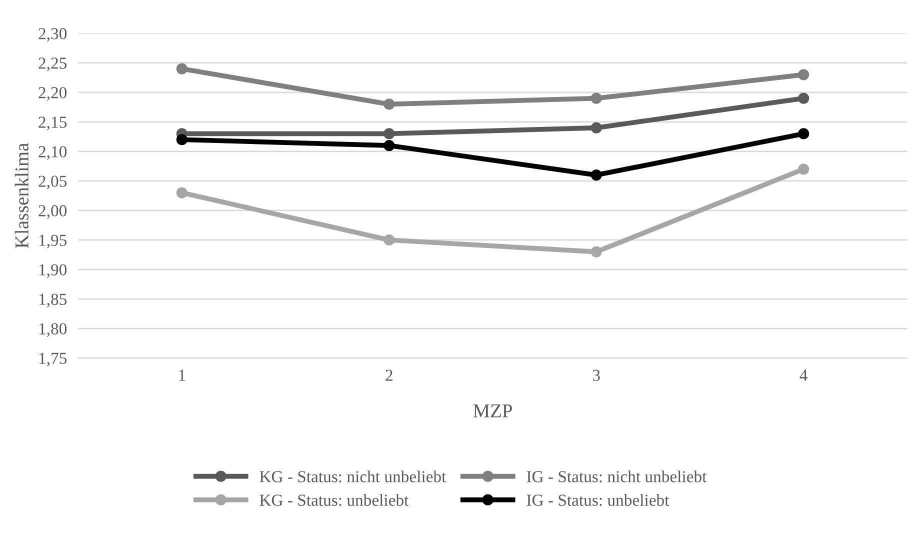 This screenshot has height=556, width=921. What do you see at coordinates (53, 271) in the screenshot?
I see `y-tick-label: 1,90` at bounding box center [53, 271].